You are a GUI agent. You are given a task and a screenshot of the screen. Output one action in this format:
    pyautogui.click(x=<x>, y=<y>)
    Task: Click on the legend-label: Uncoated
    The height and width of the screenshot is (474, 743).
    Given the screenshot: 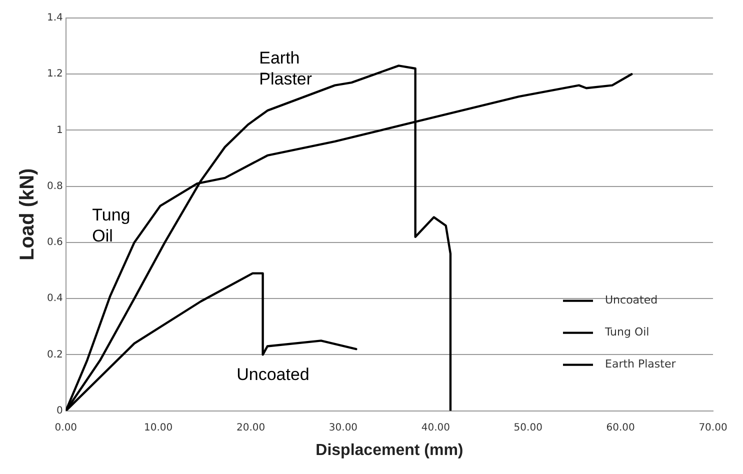 What is the action you would take?
    pyautogui.click(x=631, y=300)
    